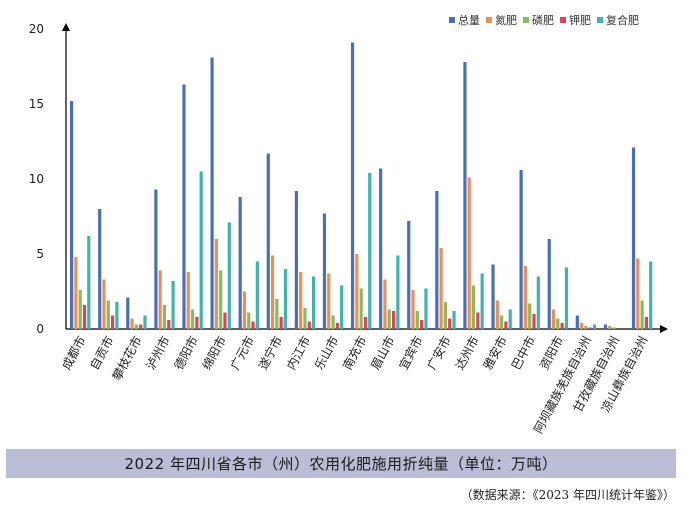  Describe the element at coordinates (495, 352) in the screenshot. I see `x-tick-label: 雅安市` at that location.